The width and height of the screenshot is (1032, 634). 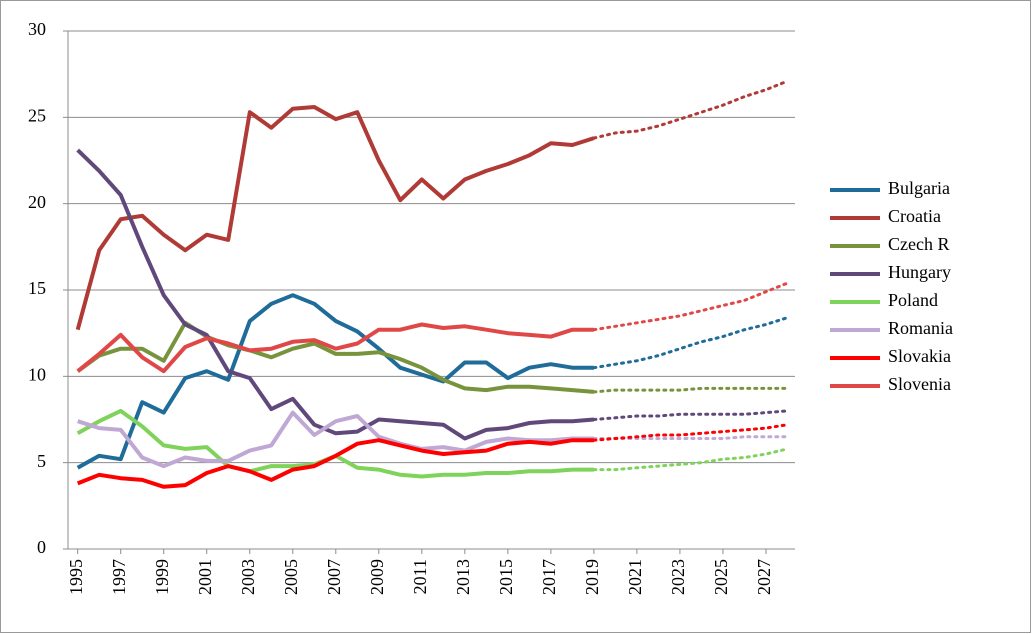 What do you see at coordinates (678, 577) in the screenshot?
I see `x-tick-label: 2023` at bounding box center [678, 577].